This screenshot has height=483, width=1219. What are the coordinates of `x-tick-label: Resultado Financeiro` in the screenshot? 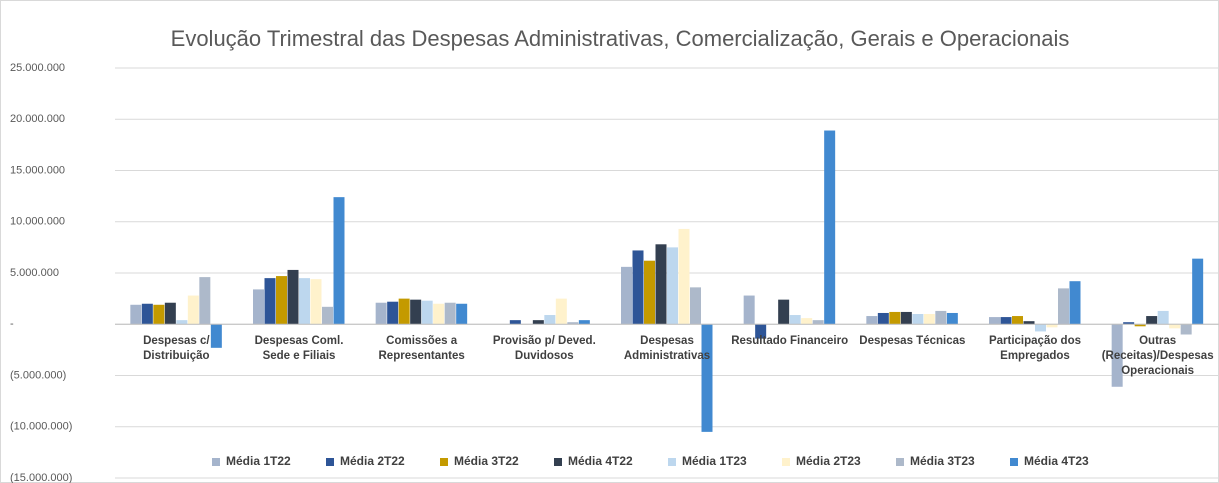 It's located at (790, 341).